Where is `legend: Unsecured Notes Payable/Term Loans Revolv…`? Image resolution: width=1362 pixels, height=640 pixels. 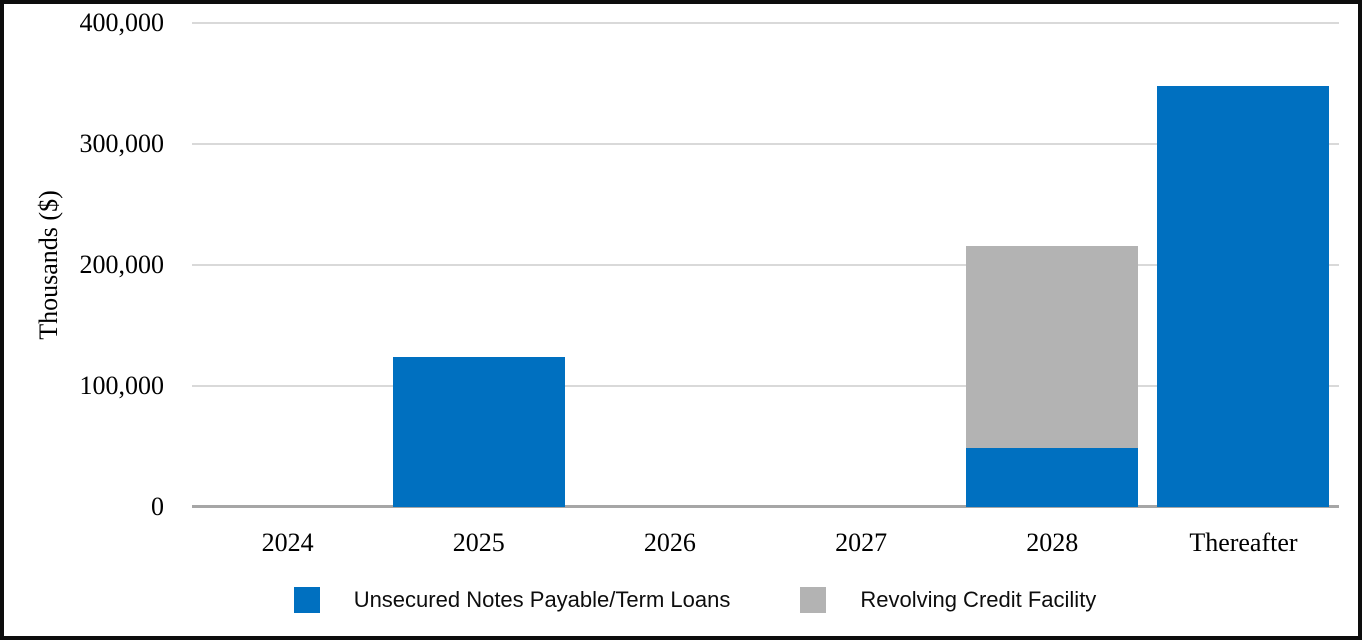
legend: Unsecured Notes Payable/Term Loans Revolv… is located at coordinates (681, 600).